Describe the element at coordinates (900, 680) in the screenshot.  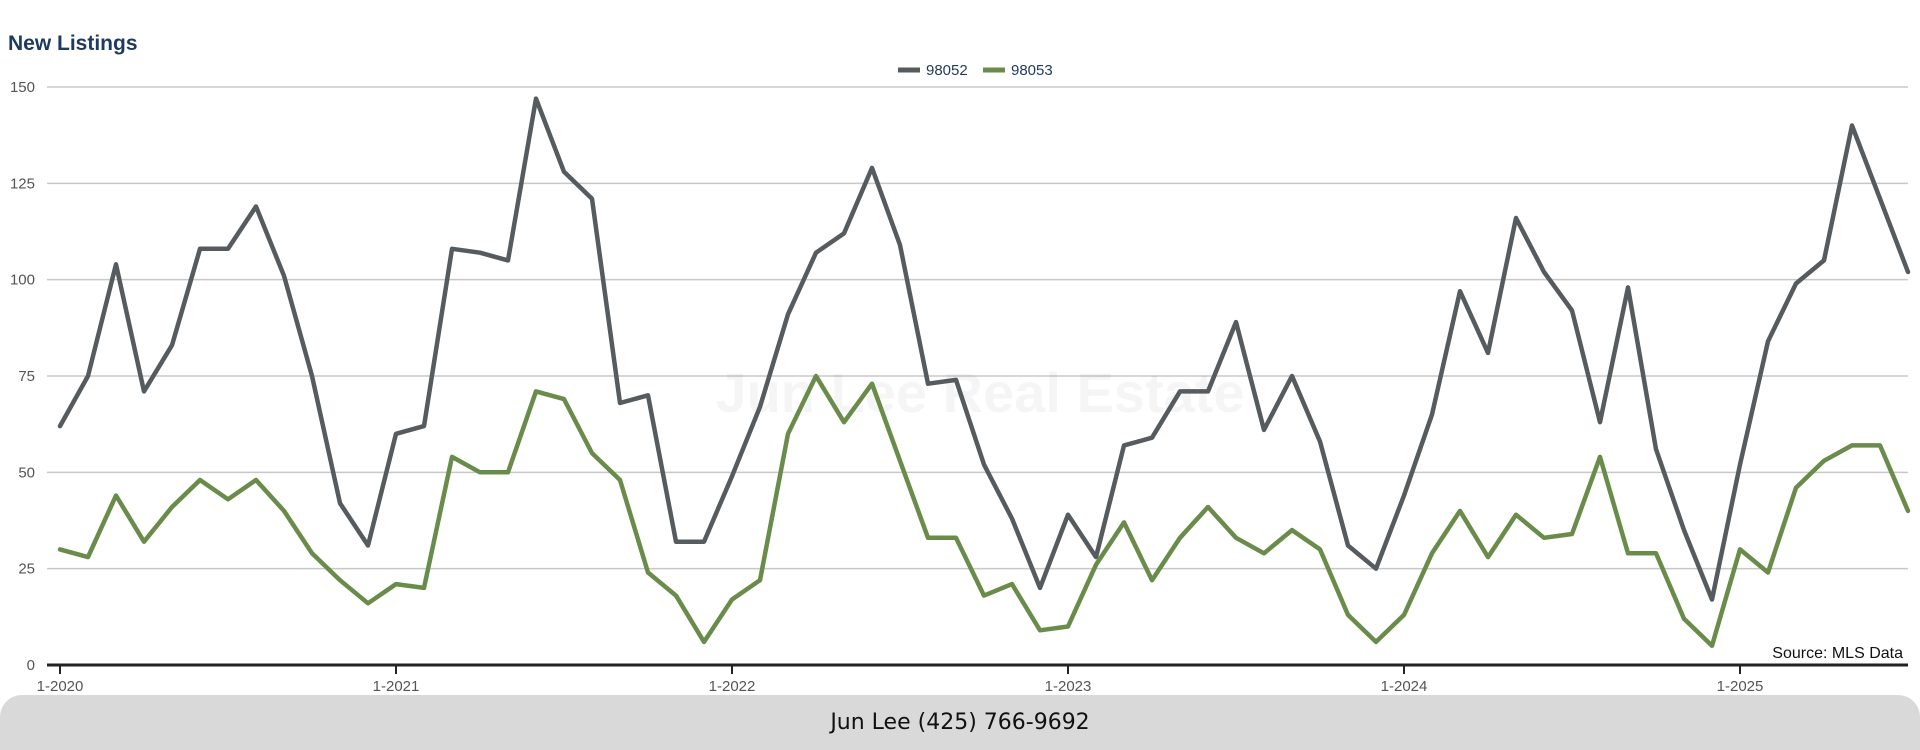
I see `x-axis-ticks: 1-2020 1-2021 1-2022 1-2023 1-2024 1-2025` at that location.